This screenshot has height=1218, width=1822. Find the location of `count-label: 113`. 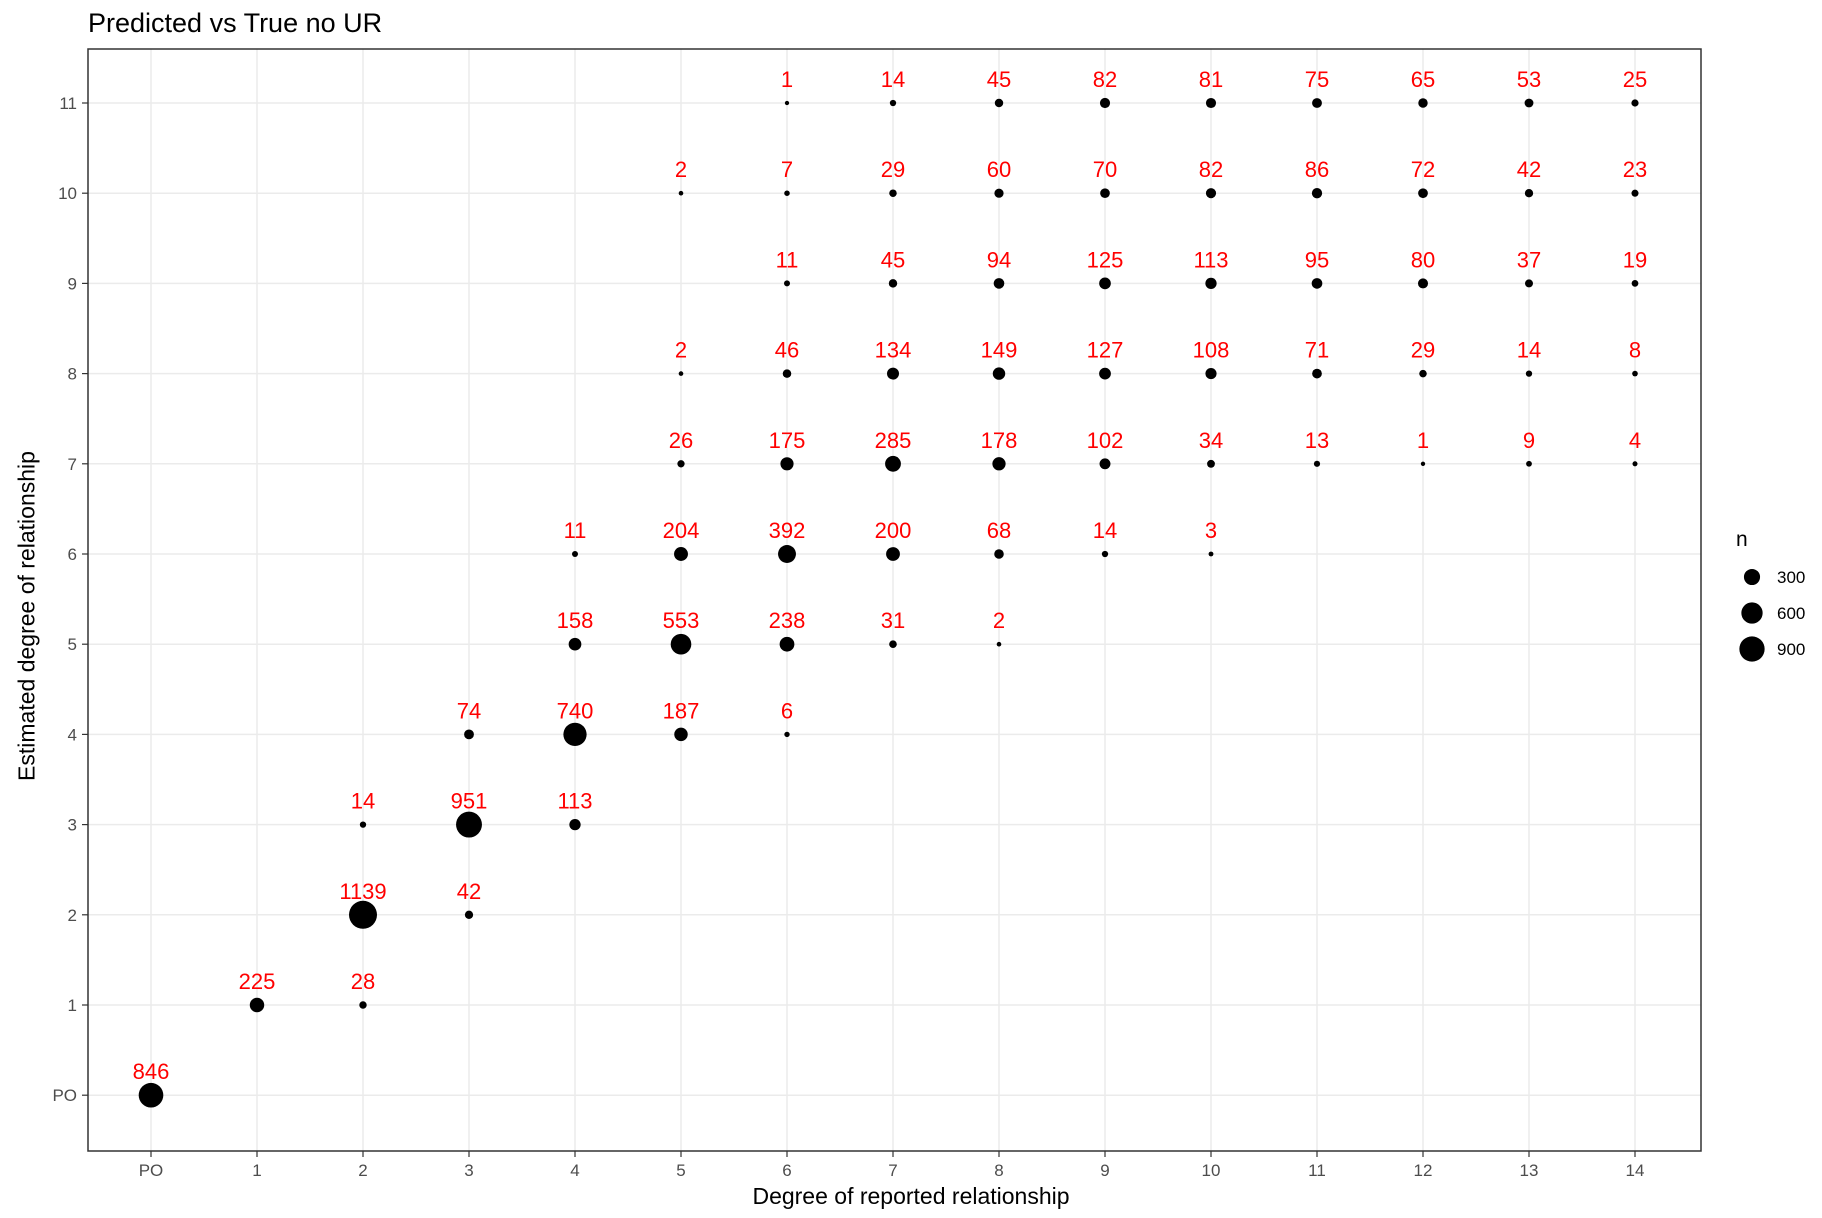

count-label: 113 is located at coordinates (574, 801).